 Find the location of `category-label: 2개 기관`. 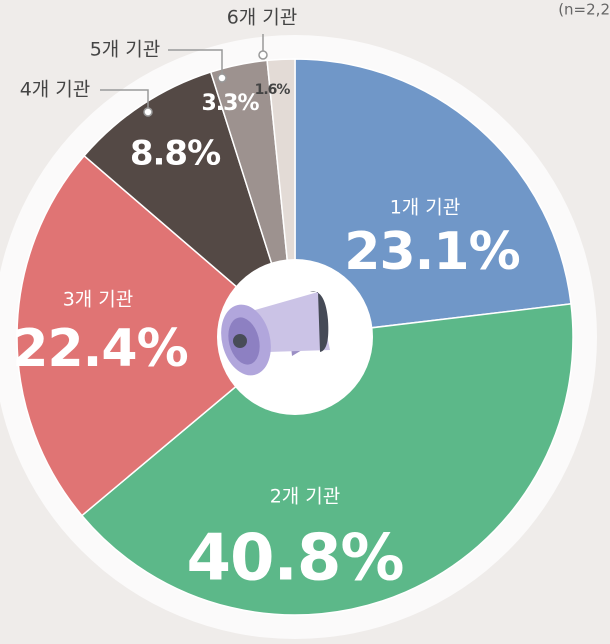

category-label: 2개 기관 is located at coordinates (305, 497).